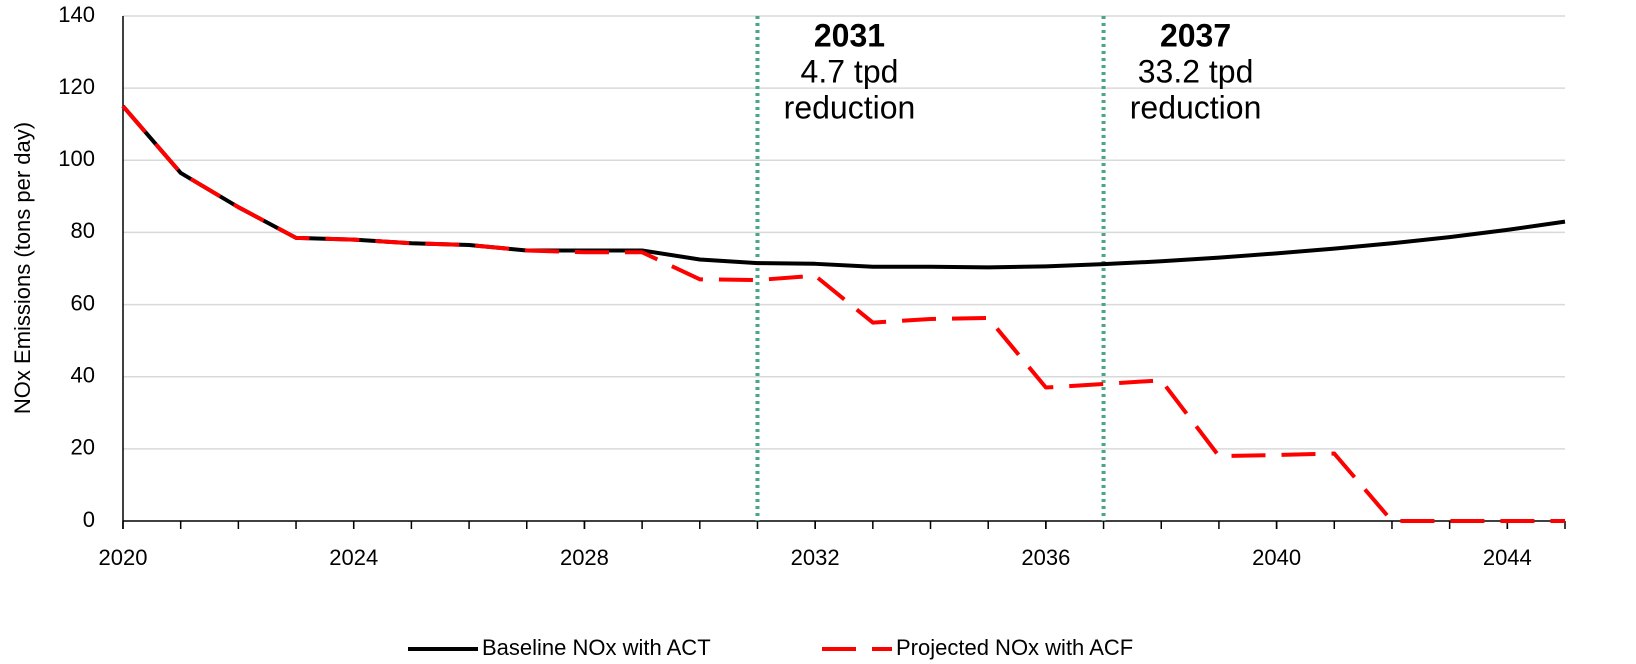 This screenshot has width=1636, height=664. I want to click on y-tick-label: 20, so click(83, 447).